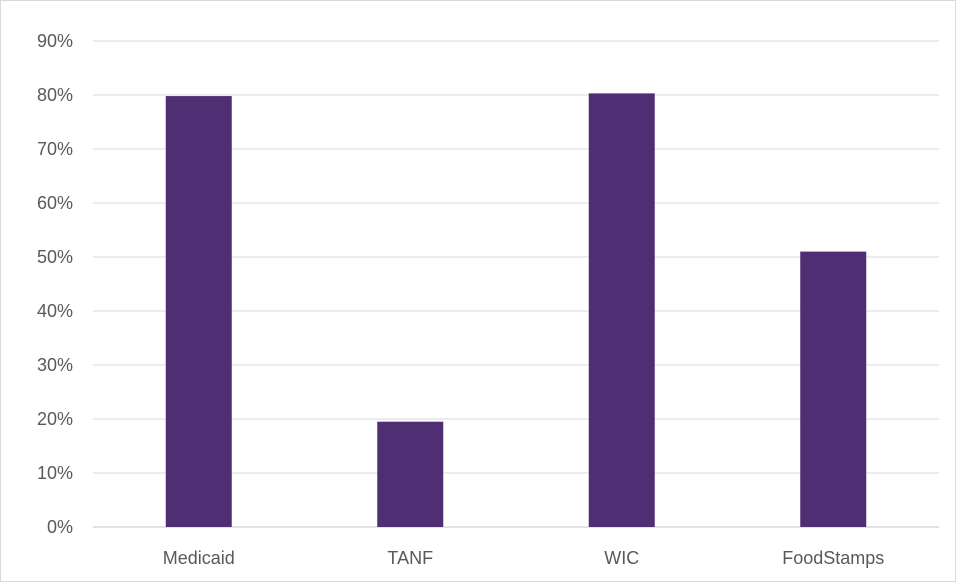 This screenshot has width=956, height=582. What do you see at coordinates (55, 149) in the screenshot?
I see `y-tick-label: 70%` at bounding box center [55, 149].